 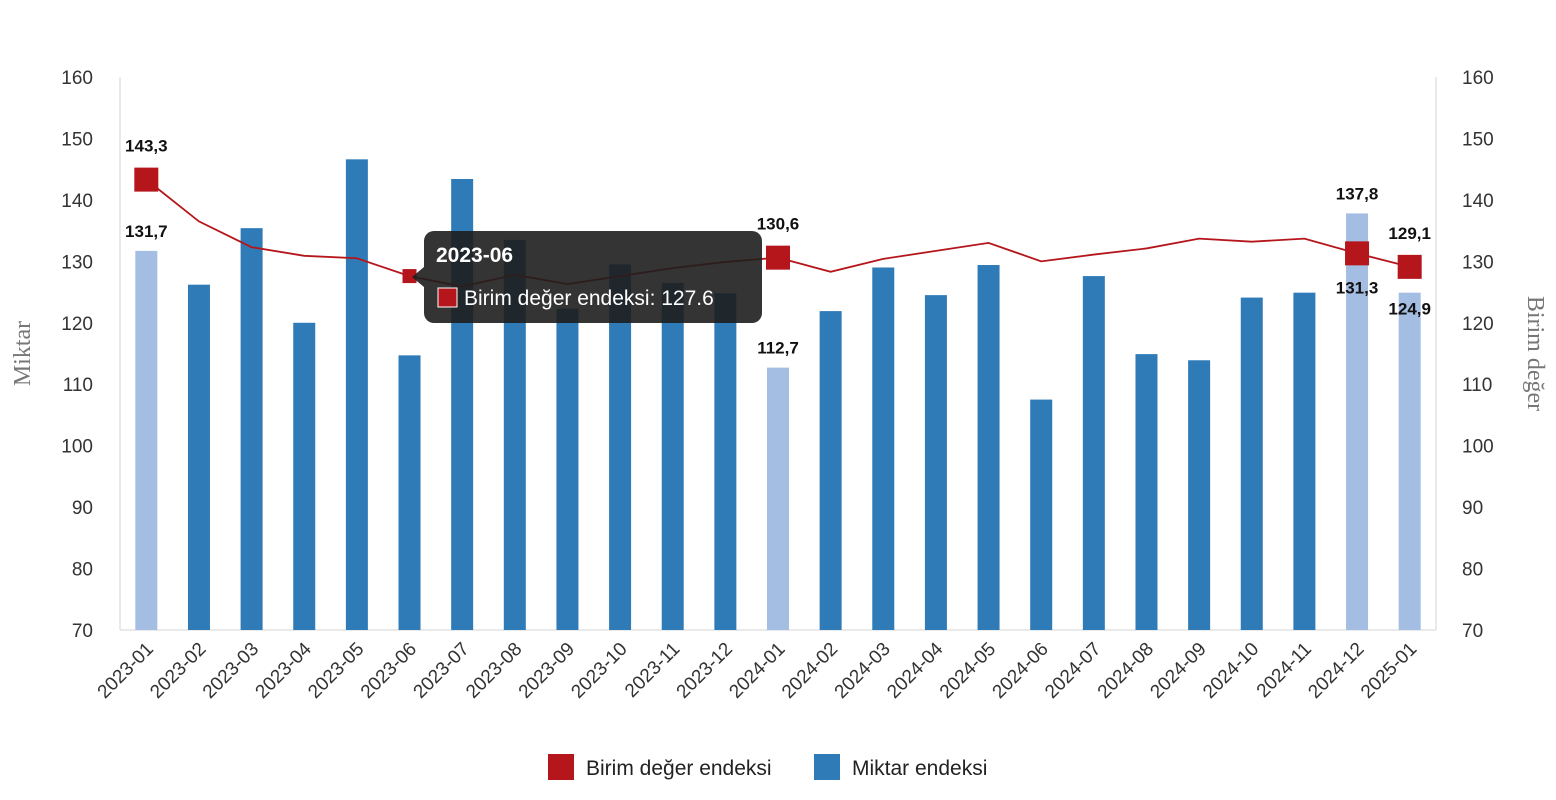 I want to click on legend: Birim değer endeksi Miktar endeksi, so click(x=767, y=767).